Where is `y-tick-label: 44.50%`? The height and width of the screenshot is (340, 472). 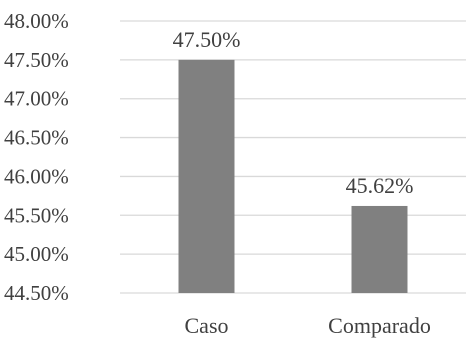 y-tick-label: 44.50% is located at coordinates (36, 293).